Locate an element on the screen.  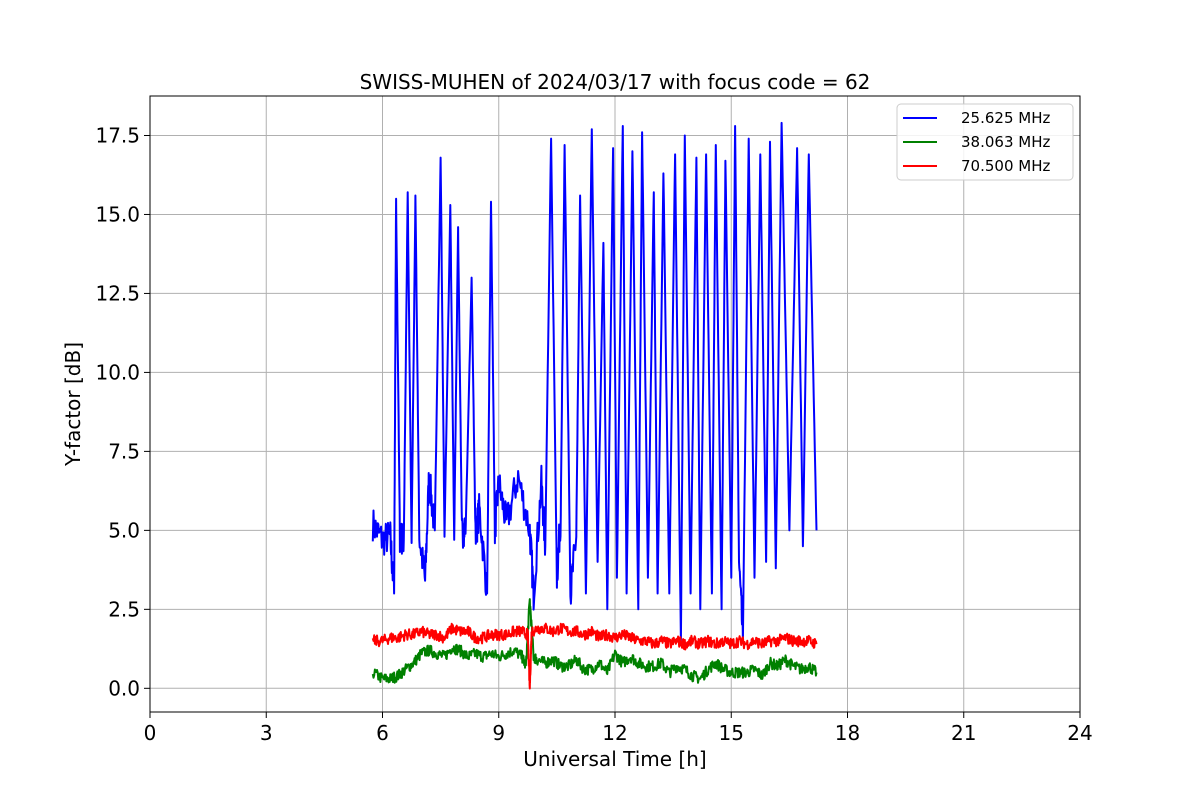
y-tick-label: 5.0 is located at coordinates (124, 530).